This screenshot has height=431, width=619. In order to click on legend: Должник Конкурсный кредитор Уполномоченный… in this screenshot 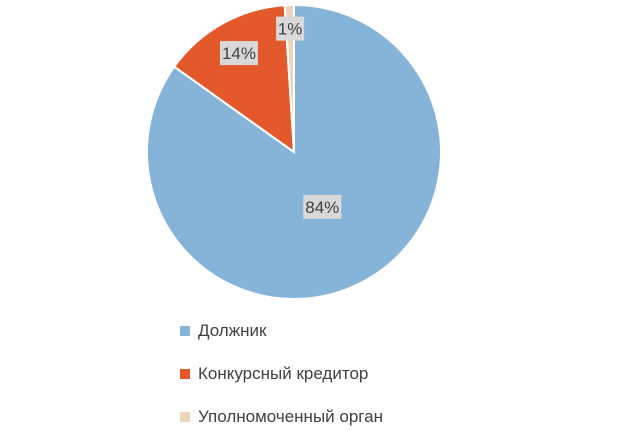, I will do `click(330, 374)`.